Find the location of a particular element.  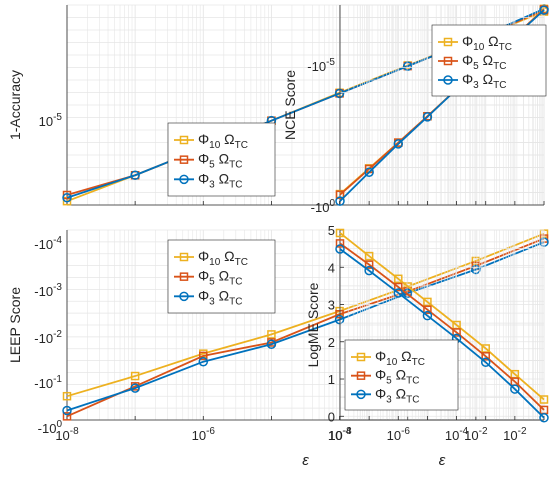

y-tick-label: 4 is located at coordinates (331, 267).